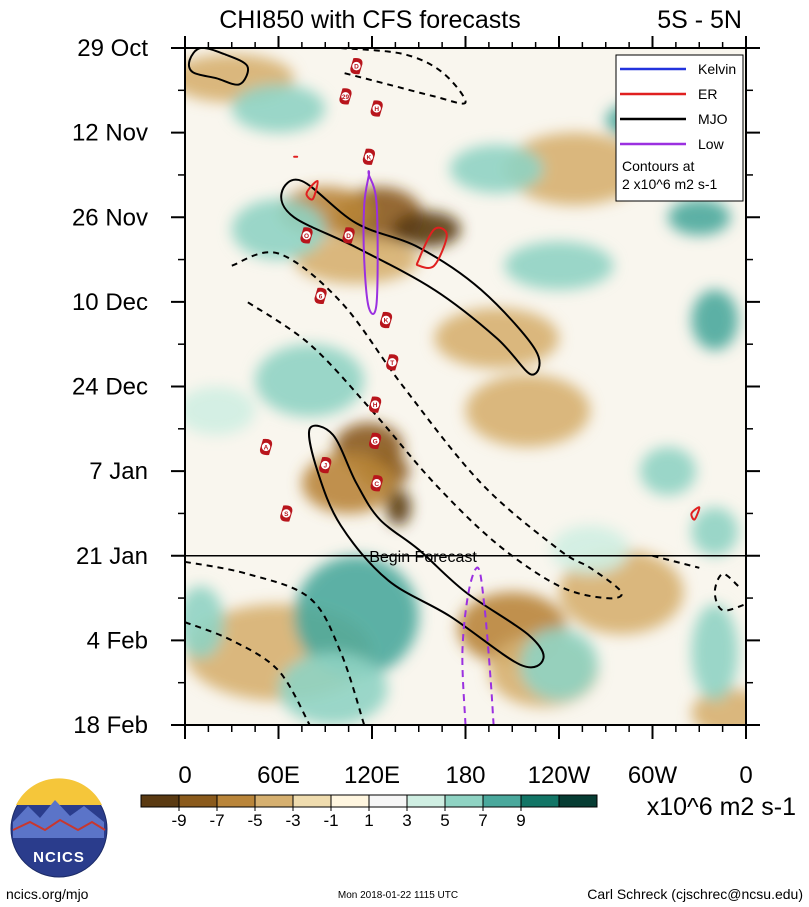  Describe the element at coordinates (59, 825) in the screenshot. I see `logo-ridge` at that location.